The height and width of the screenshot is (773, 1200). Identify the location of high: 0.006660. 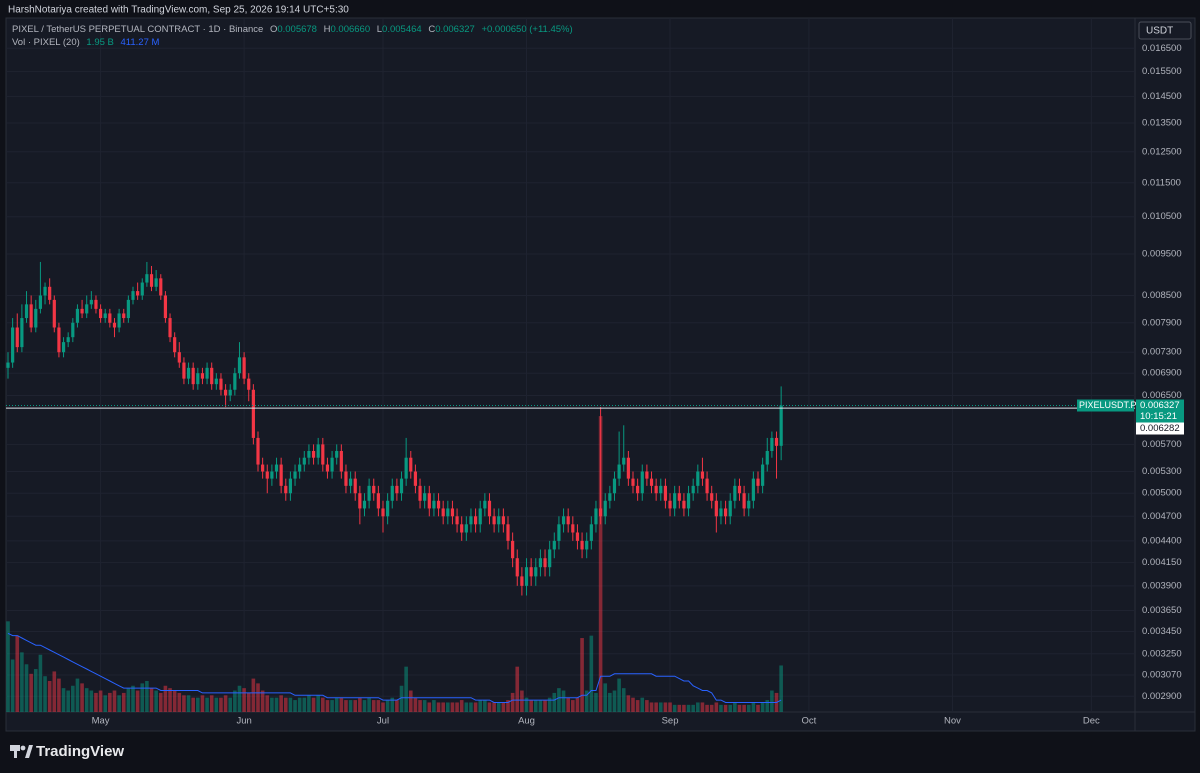
(350, 29).